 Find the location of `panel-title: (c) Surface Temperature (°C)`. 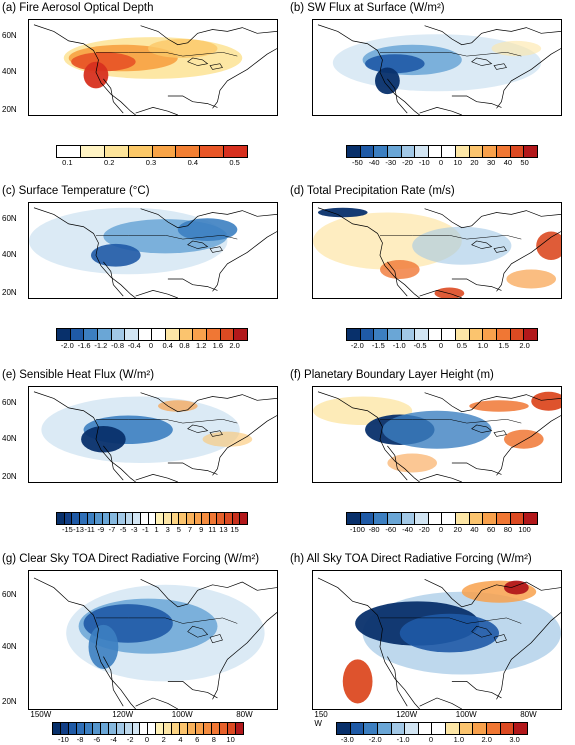

panel-title: (c) Surface Temperature (°C) is located at coordinates (76, 191).